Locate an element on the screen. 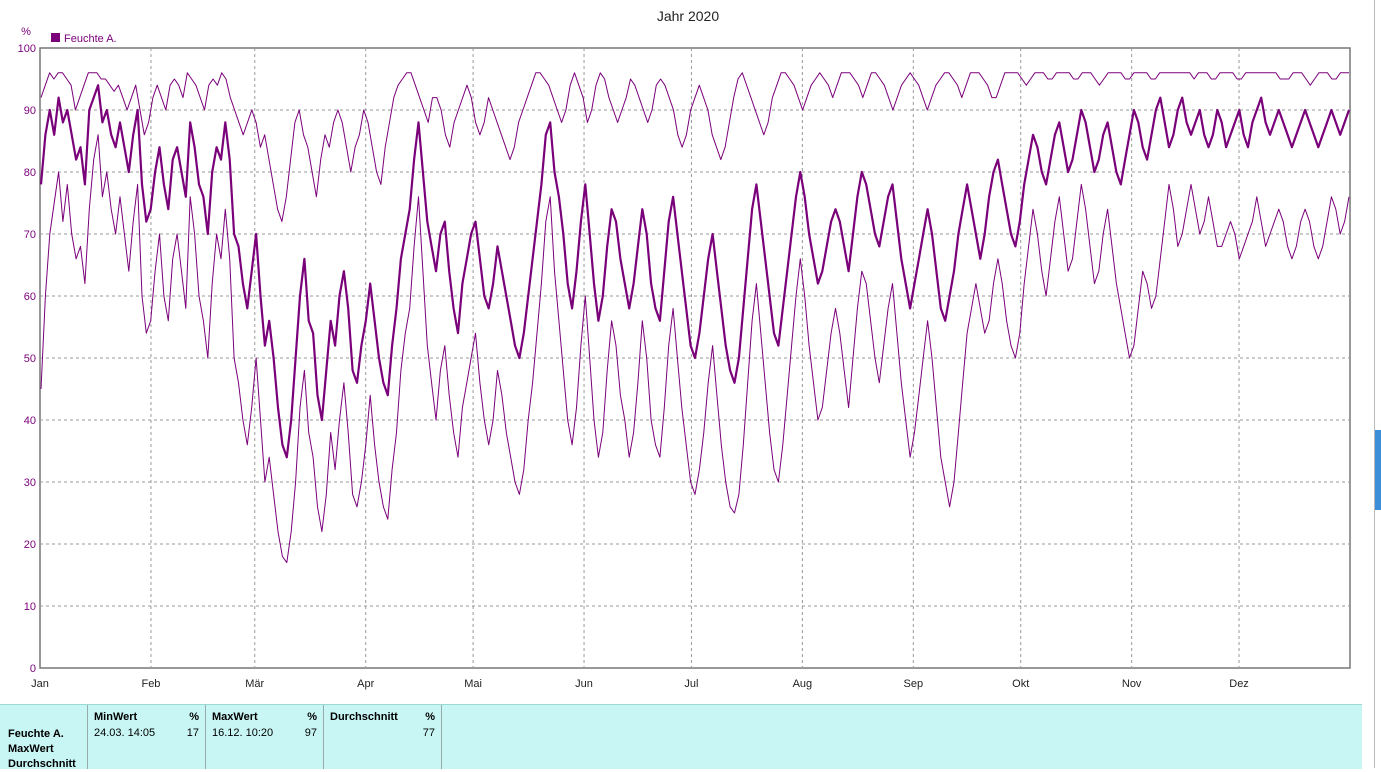  y-tick-label: 100 is located at coordinates (27, 49).